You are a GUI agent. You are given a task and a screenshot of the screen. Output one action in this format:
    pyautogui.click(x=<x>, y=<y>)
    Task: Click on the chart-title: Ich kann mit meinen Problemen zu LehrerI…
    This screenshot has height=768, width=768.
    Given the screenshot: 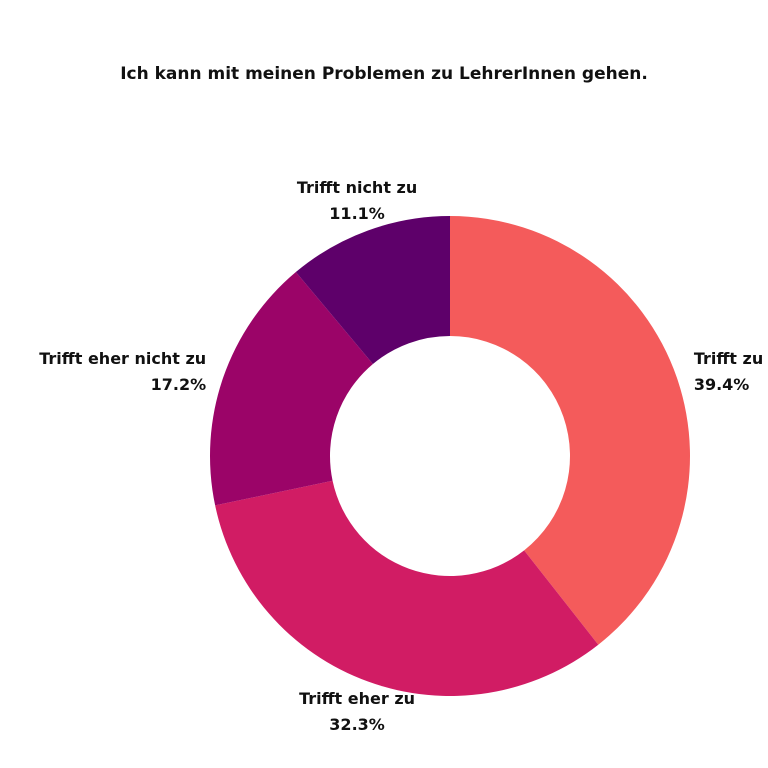 What is the action you would take?
    pyautogui.click(x=384, y=74)
    